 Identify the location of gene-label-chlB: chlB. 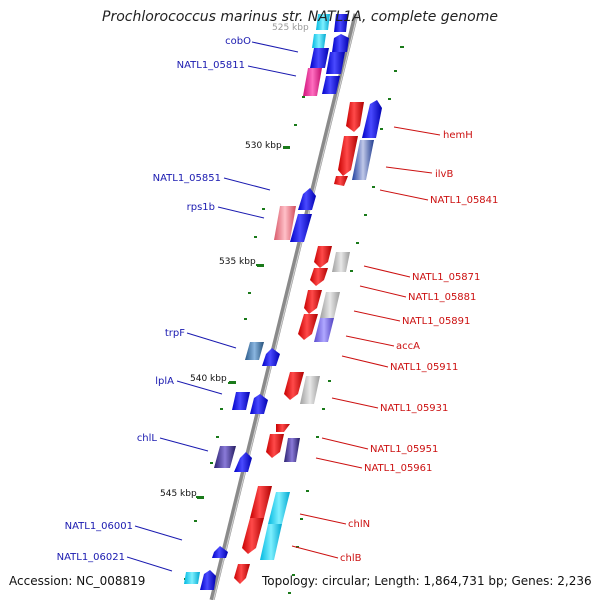
(351, 558).